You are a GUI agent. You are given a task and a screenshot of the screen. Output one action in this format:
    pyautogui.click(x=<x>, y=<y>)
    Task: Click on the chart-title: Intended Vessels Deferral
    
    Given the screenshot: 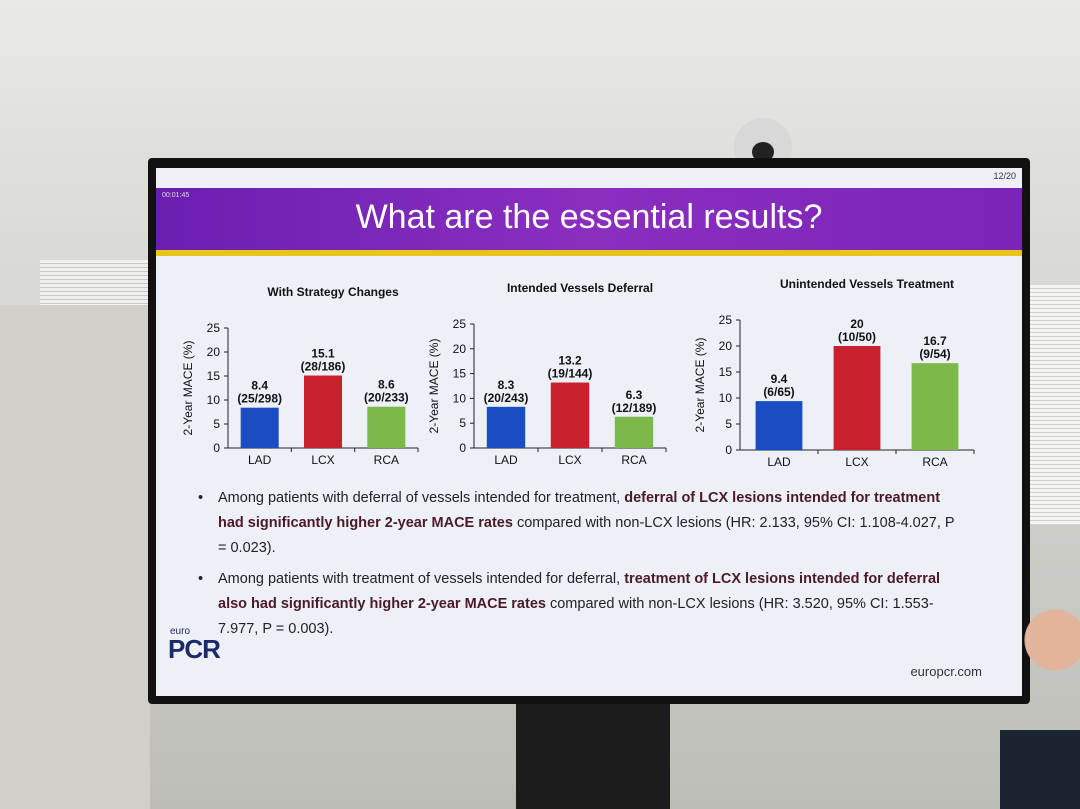 What is the action you would take?
    pyautogui.click(x=580, y=288)
    